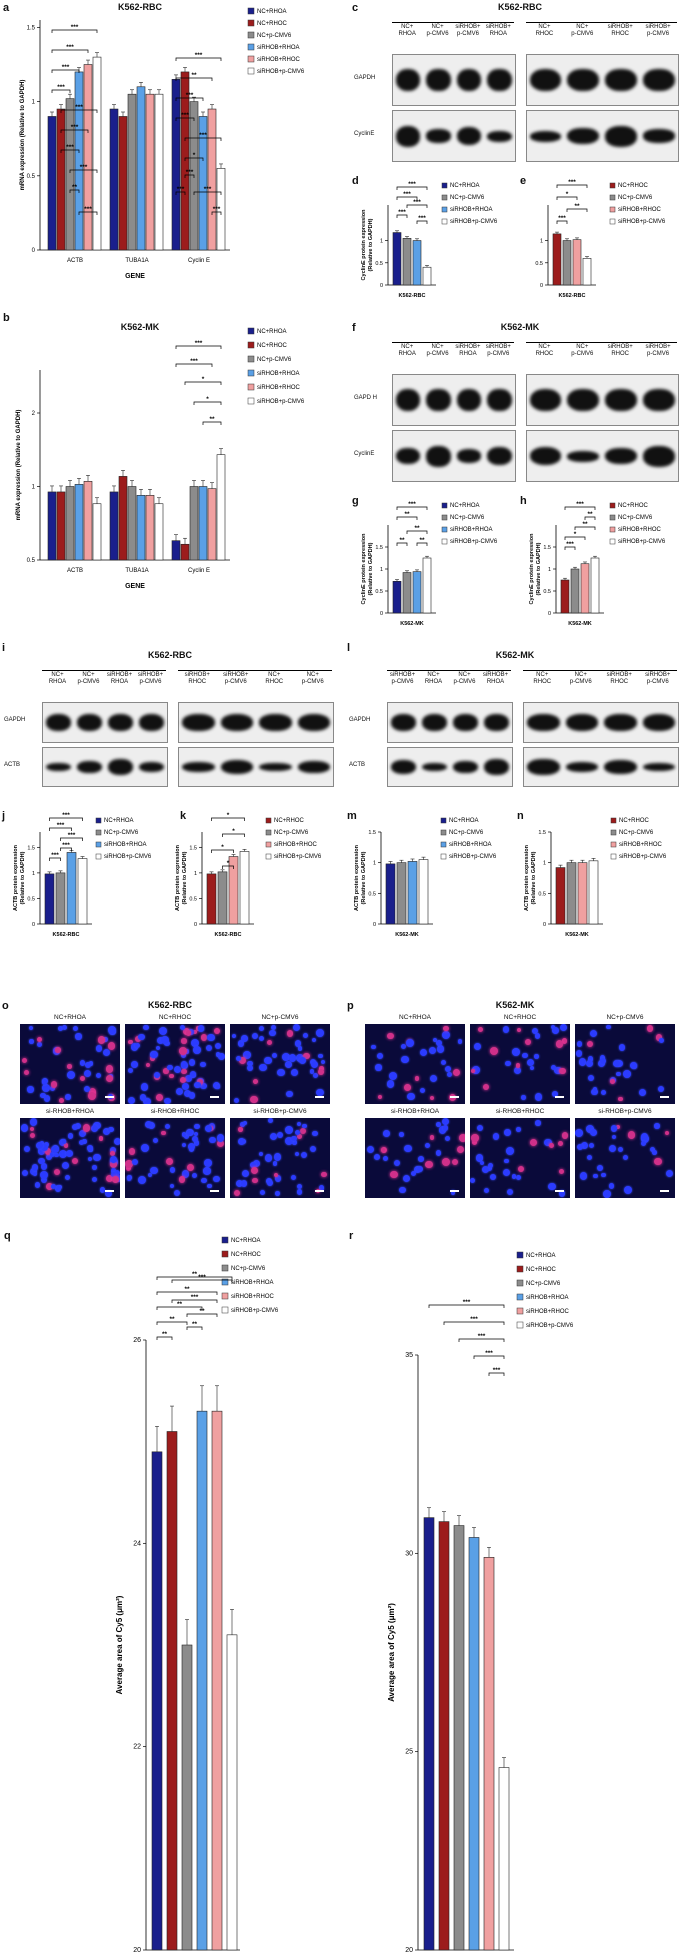 The height and width of the screenshot is (1957, 685). What do you see at coordinates (642, 222) in the screenshot?
I see `legend-label: siRHOB+p-CMV6` at bounding box center [642, 222].